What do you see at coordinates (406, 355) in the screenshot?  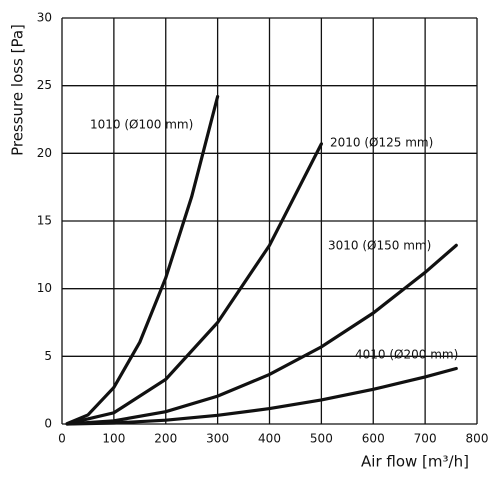 I see `series-label: 4010 (Ø200 mm)` at bounding box center [406, 355].